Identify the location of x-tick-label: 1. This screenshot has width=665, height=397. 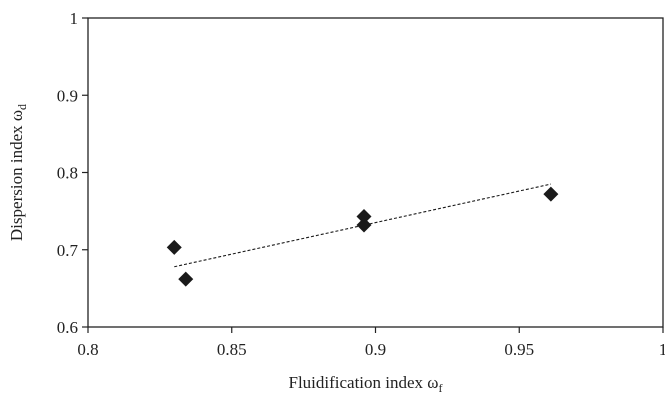
(662, 349).